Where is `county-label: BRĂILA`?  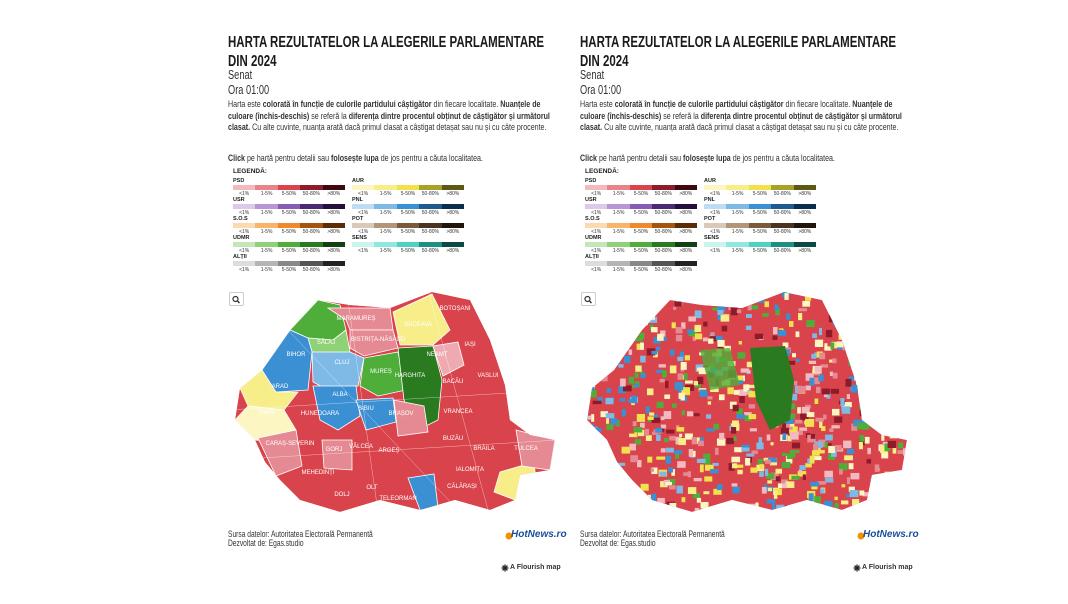
county-label: BRĂILA is located at coordinates (483, 448).